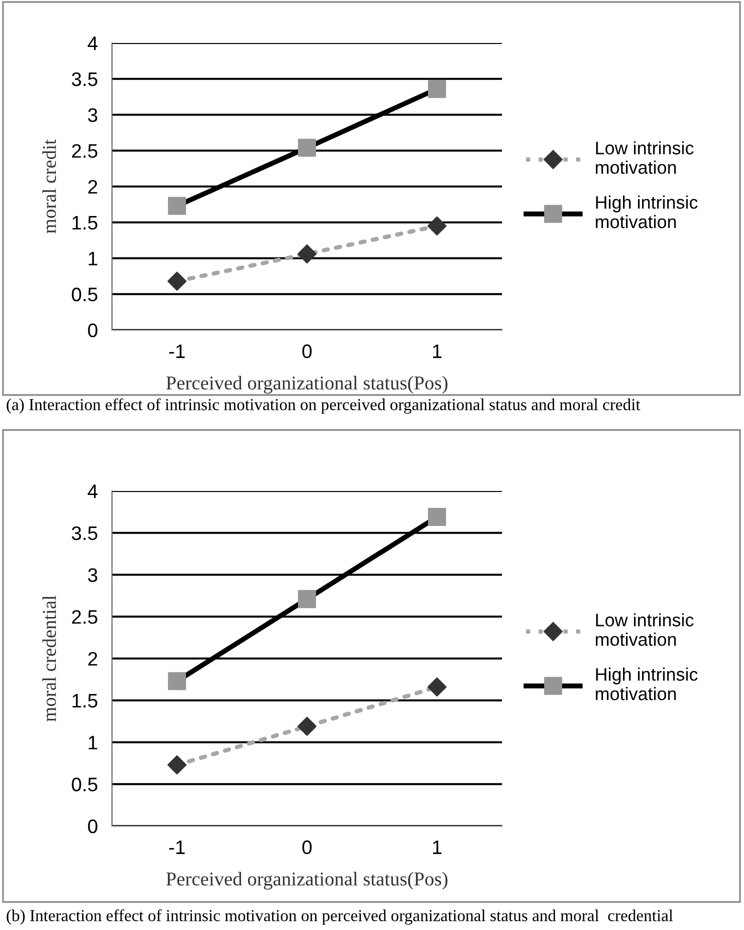 The height and width of the screenshot is (930, 744). Describe the element at coordinates (49, 186) in the screenshot. I see `y-axis-title: moral credit` at that location.